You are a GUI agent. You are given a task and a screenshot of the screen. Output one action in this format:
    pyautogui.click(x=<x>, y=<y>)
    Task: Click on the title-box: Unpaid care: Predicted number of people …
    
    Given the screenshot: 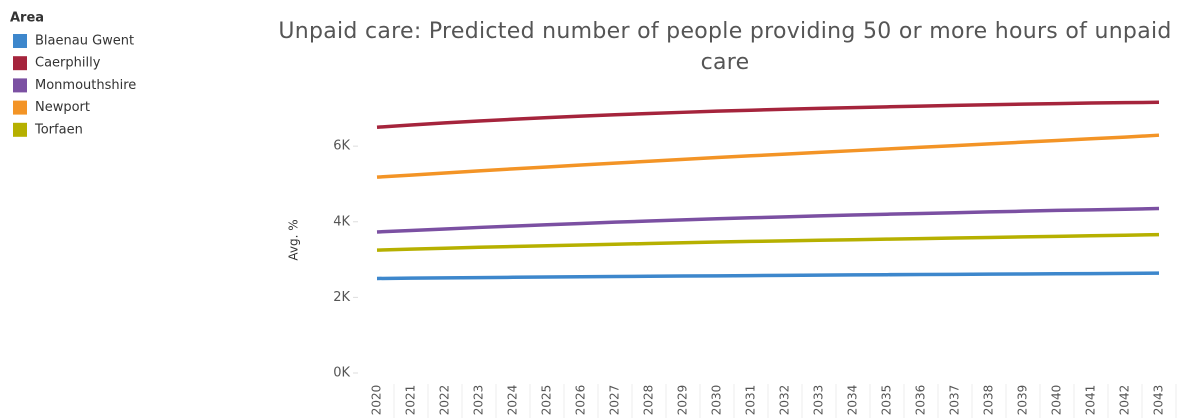 What is the action you would take?
    pyautogui.click(x=725, y=47)
    